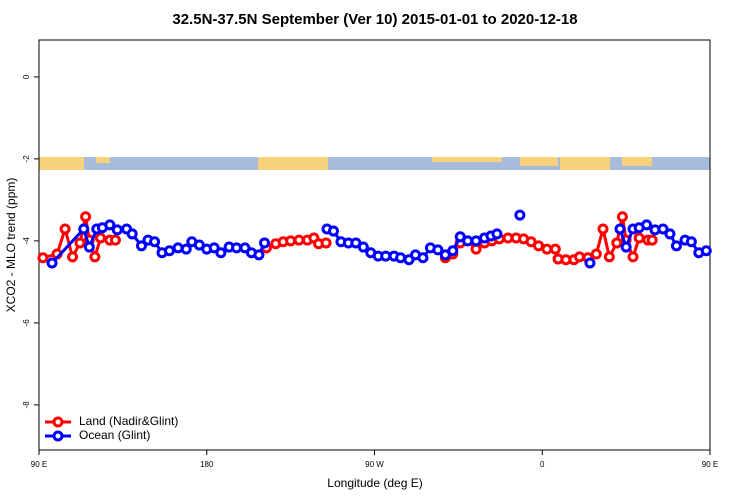 The height and width of the screenshot is (500, 750). Describe the element at coordinates (114, 435) in the screenshot. I see `legend-label: Ocean (Glint)` at that location.